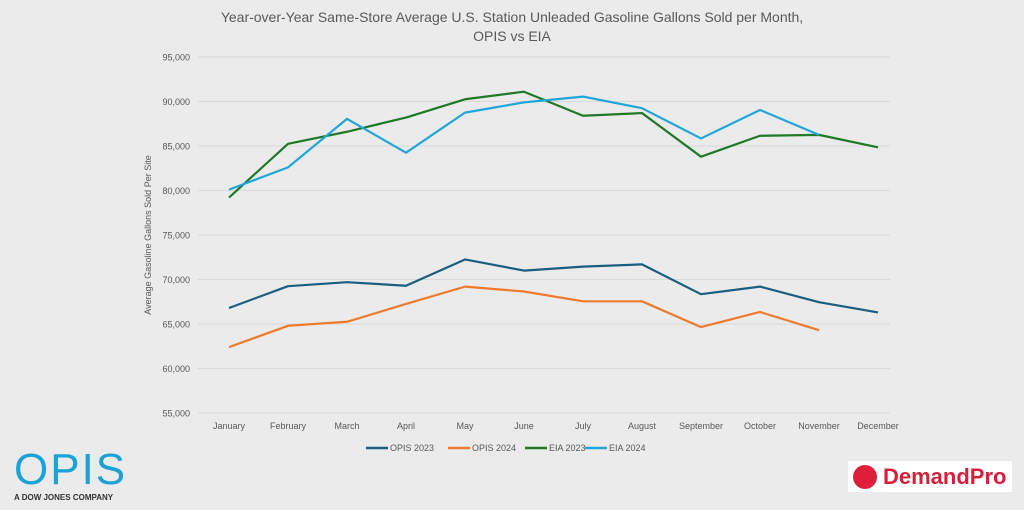 The image size is (1024, 510). Describe the element at coordinates (176, 191) in the screenshot. I see `y-tick-label: 80,000` at that location.